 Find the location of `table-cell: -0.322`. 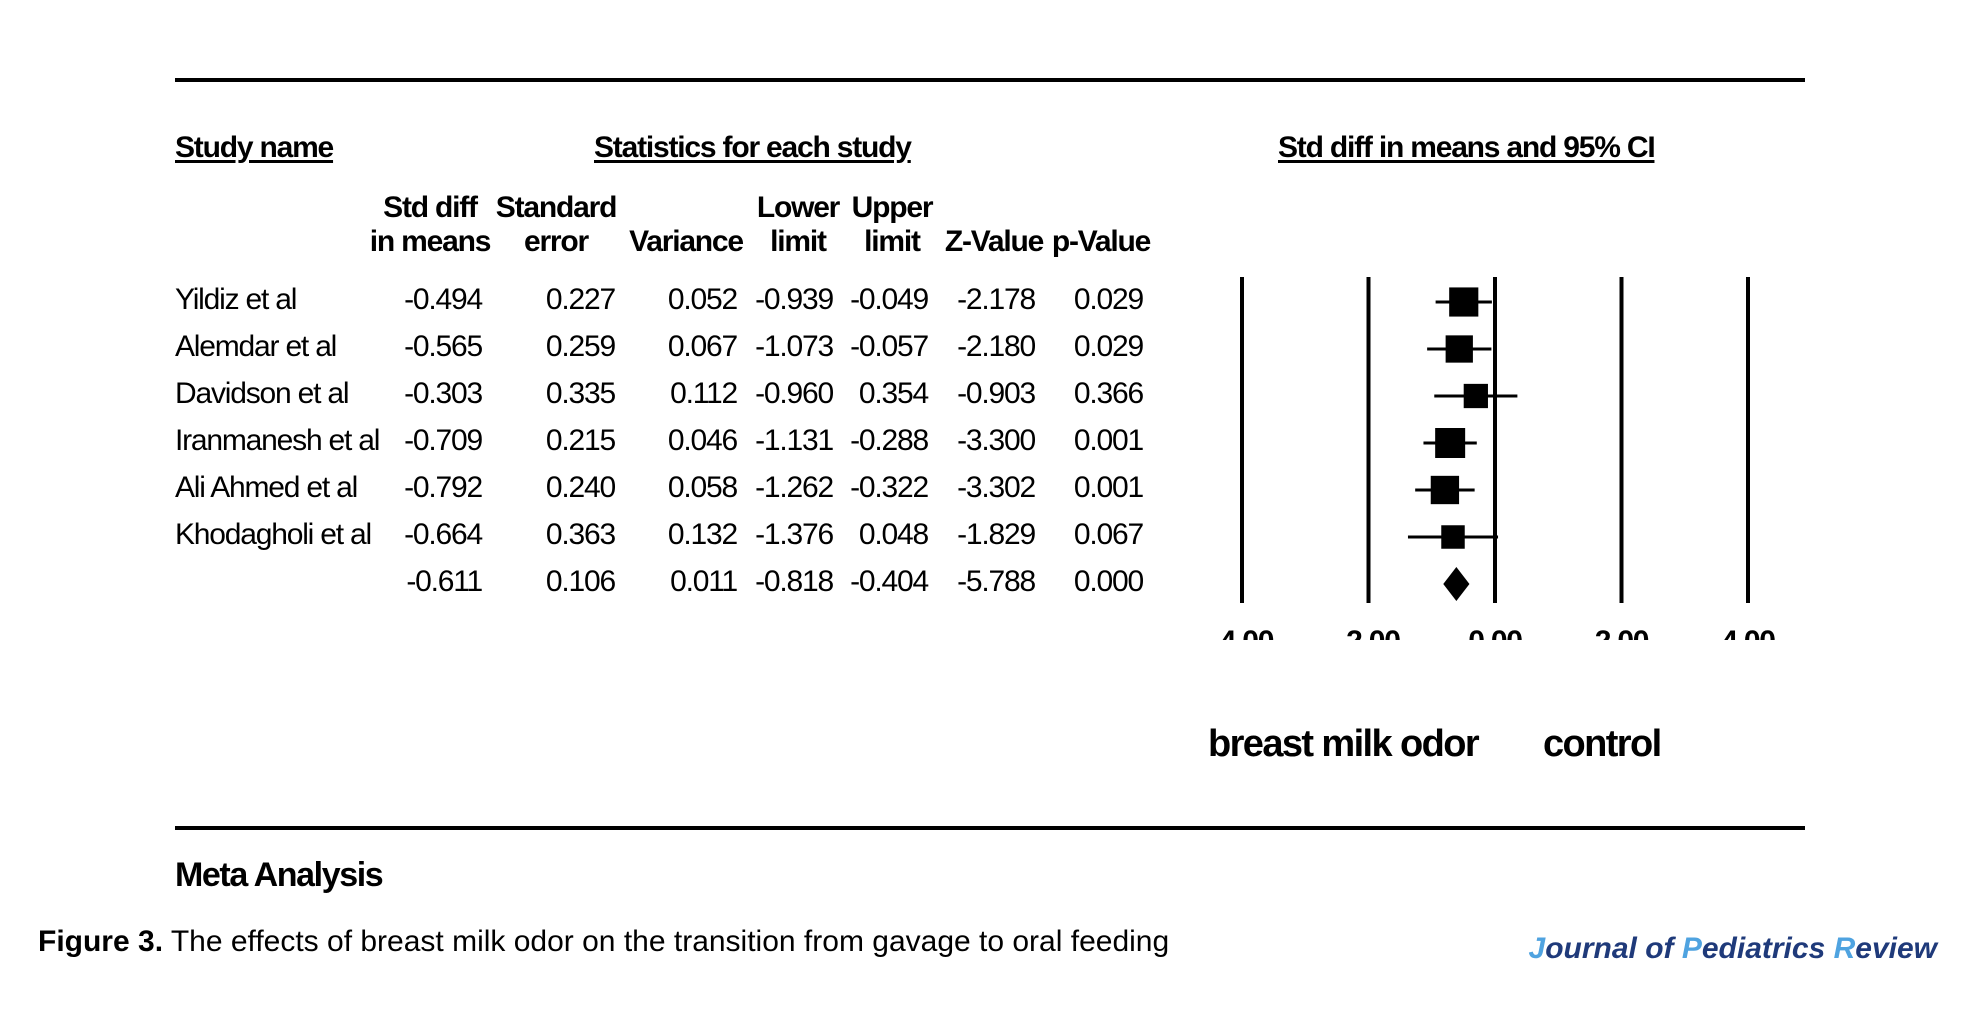

table-cell: -0.322 is located at coordinates (889, 487).